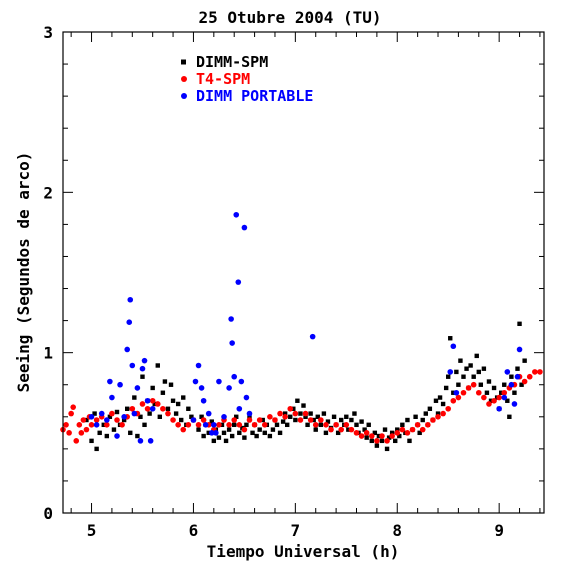 This screenshot has width=574, height=574. What do you see at coordinates (223, 79) in the screenshot?
I see `legend-label: T4-SPM` at bounding box center [223, 79].